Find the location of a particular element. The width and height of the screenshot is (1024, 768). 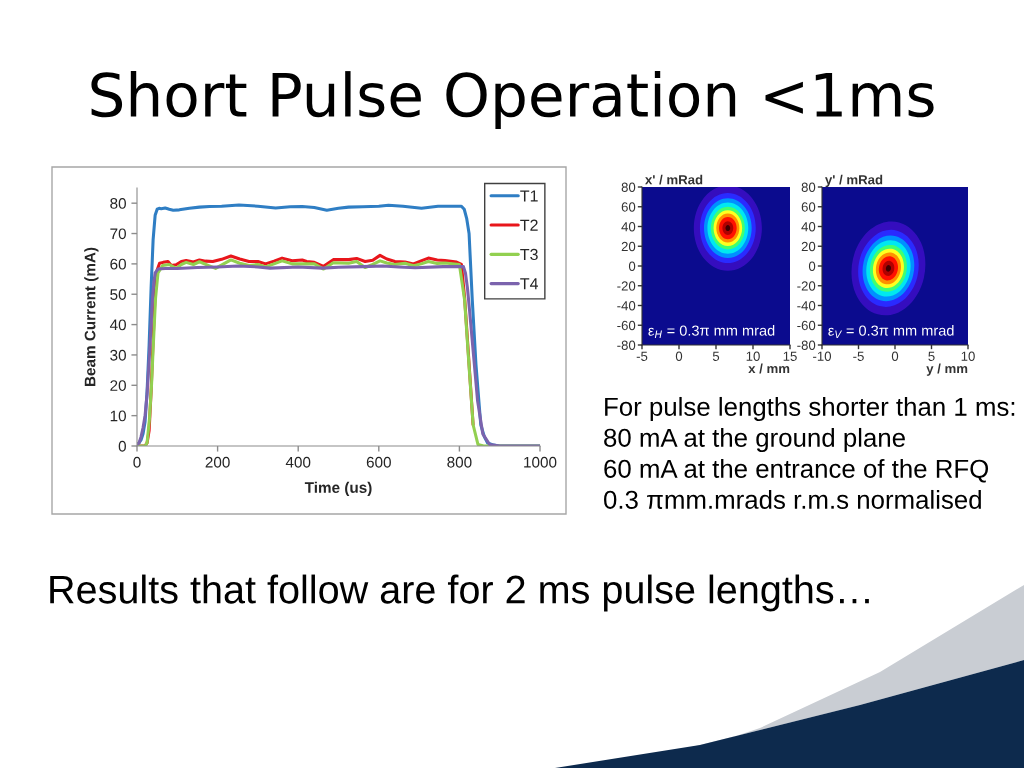

legend-label: T3 is located at coordinates (529, 254).